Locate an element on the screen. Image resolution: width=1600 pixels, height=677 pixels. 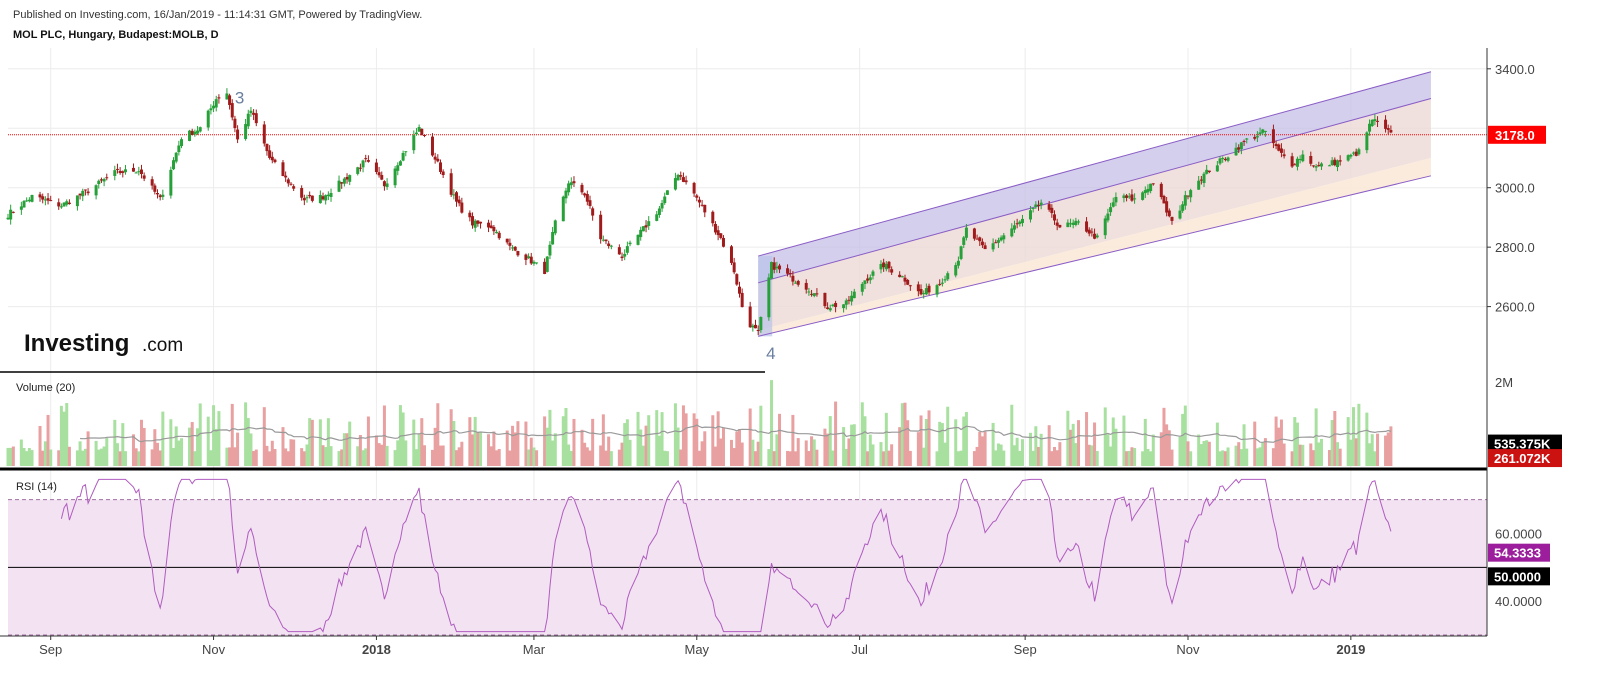
rsi-midline-label: 50.0000 is located at coordinates (1517, 576).